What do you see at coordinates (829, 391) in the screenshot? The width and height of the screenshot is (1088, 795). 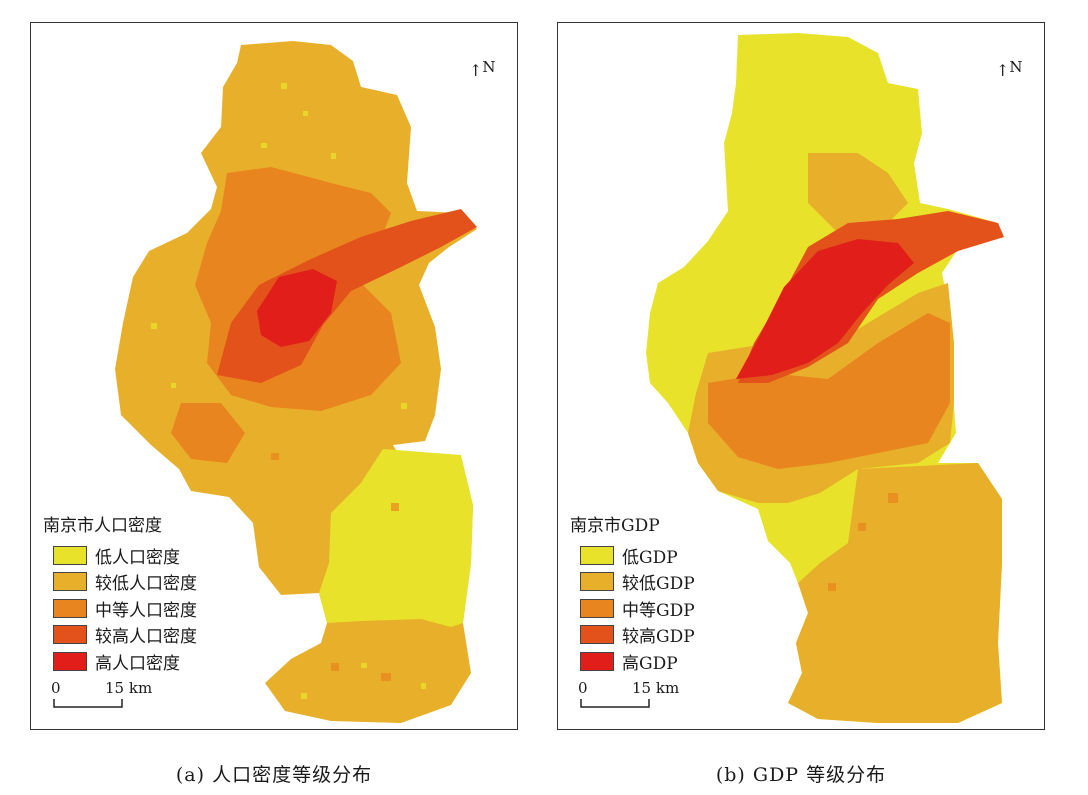 I see `gdp-medium-area` at bounding box center [829, 391].